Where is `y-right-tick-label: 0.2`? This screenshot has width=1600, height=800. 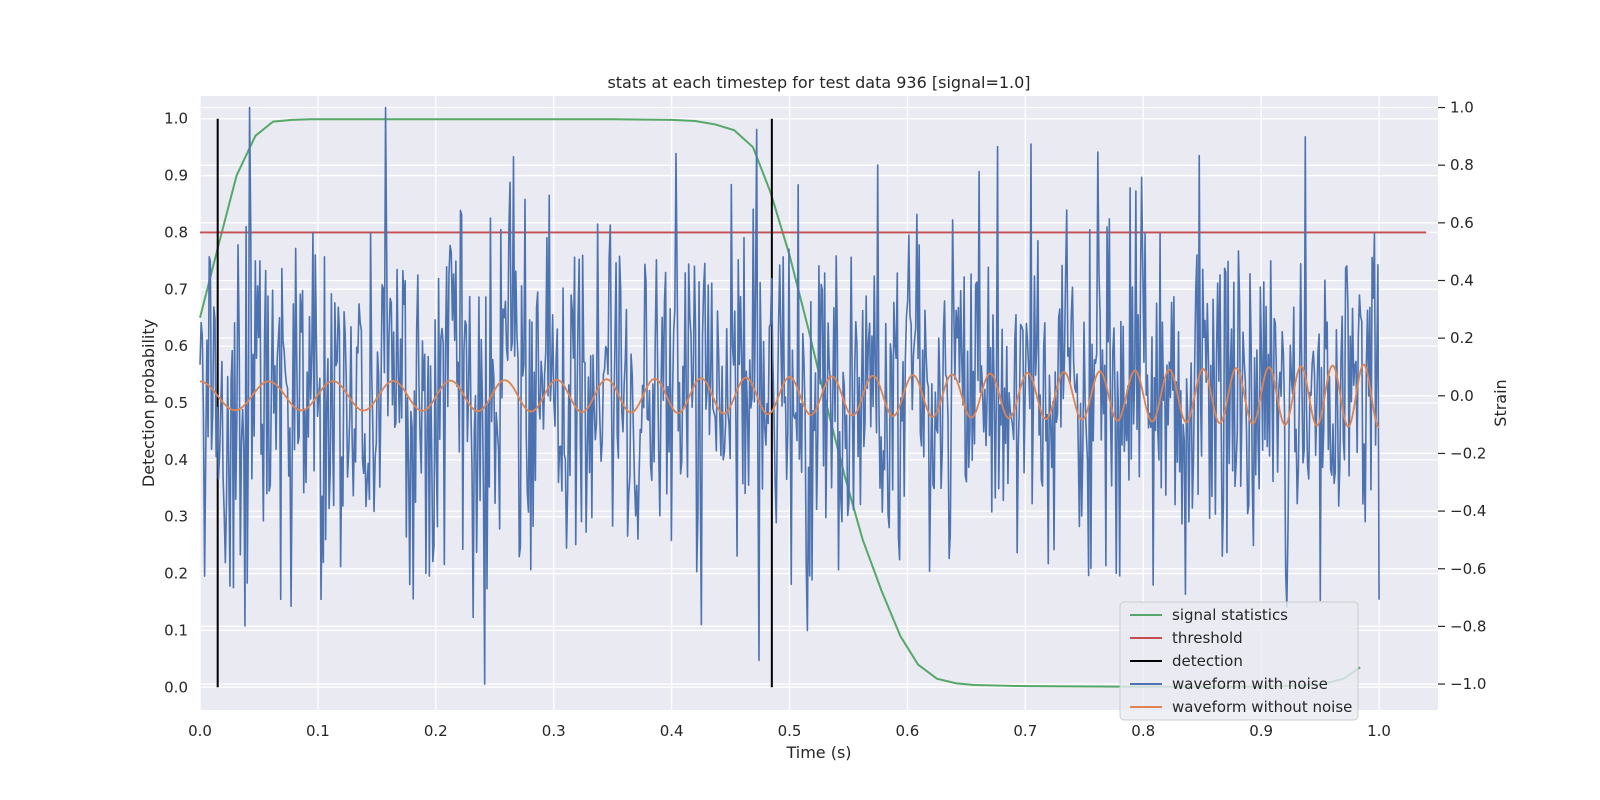 y-right-tick-label: 0.2 is located at coordinates (1462, 338).